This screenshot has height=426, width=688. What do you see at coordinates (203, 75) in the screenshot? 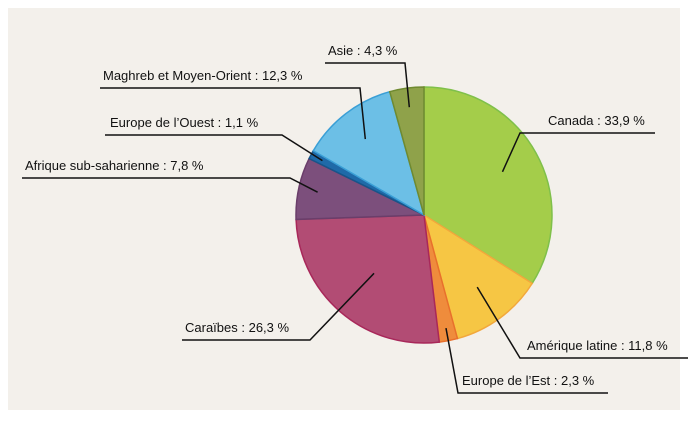
I see `slice-label: Maghreb et Moyen-Orient : 12,3 %` at bounding box center [203, 75].